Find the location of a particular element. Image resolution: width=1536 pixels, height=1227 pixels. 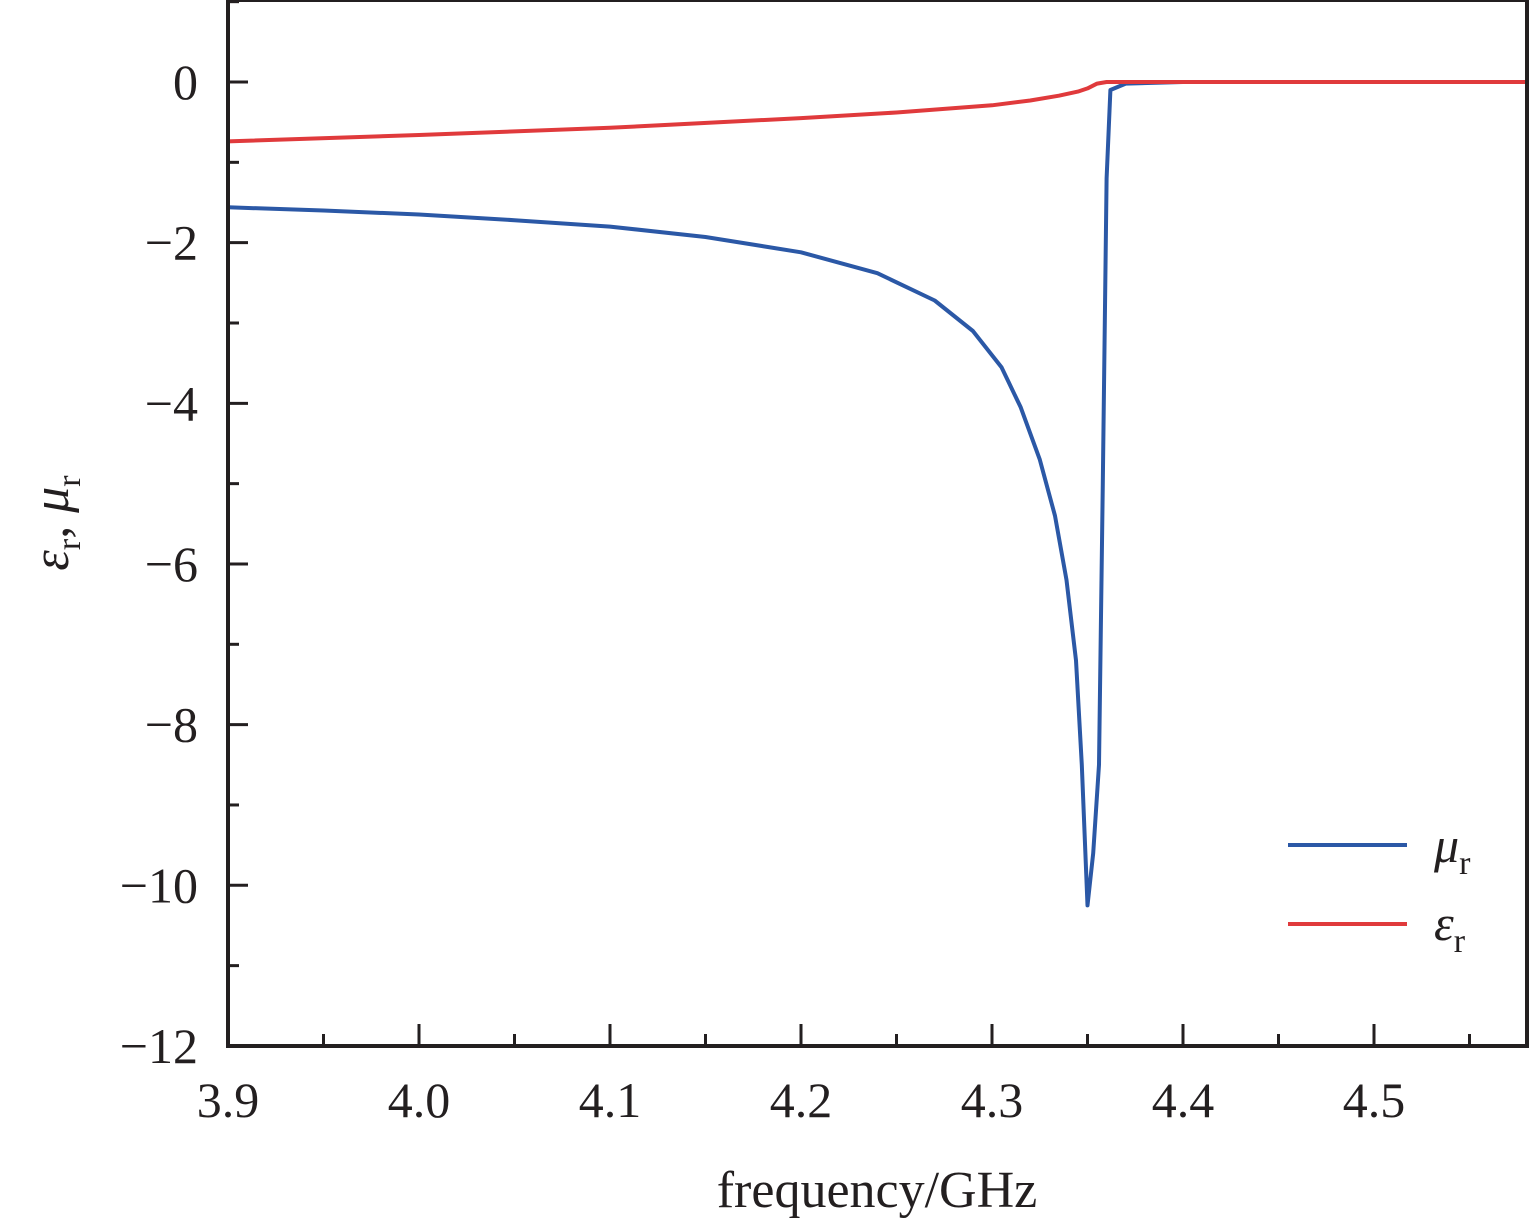

x-tick-label: 4.4 is located at coordinates (1183, 1100).